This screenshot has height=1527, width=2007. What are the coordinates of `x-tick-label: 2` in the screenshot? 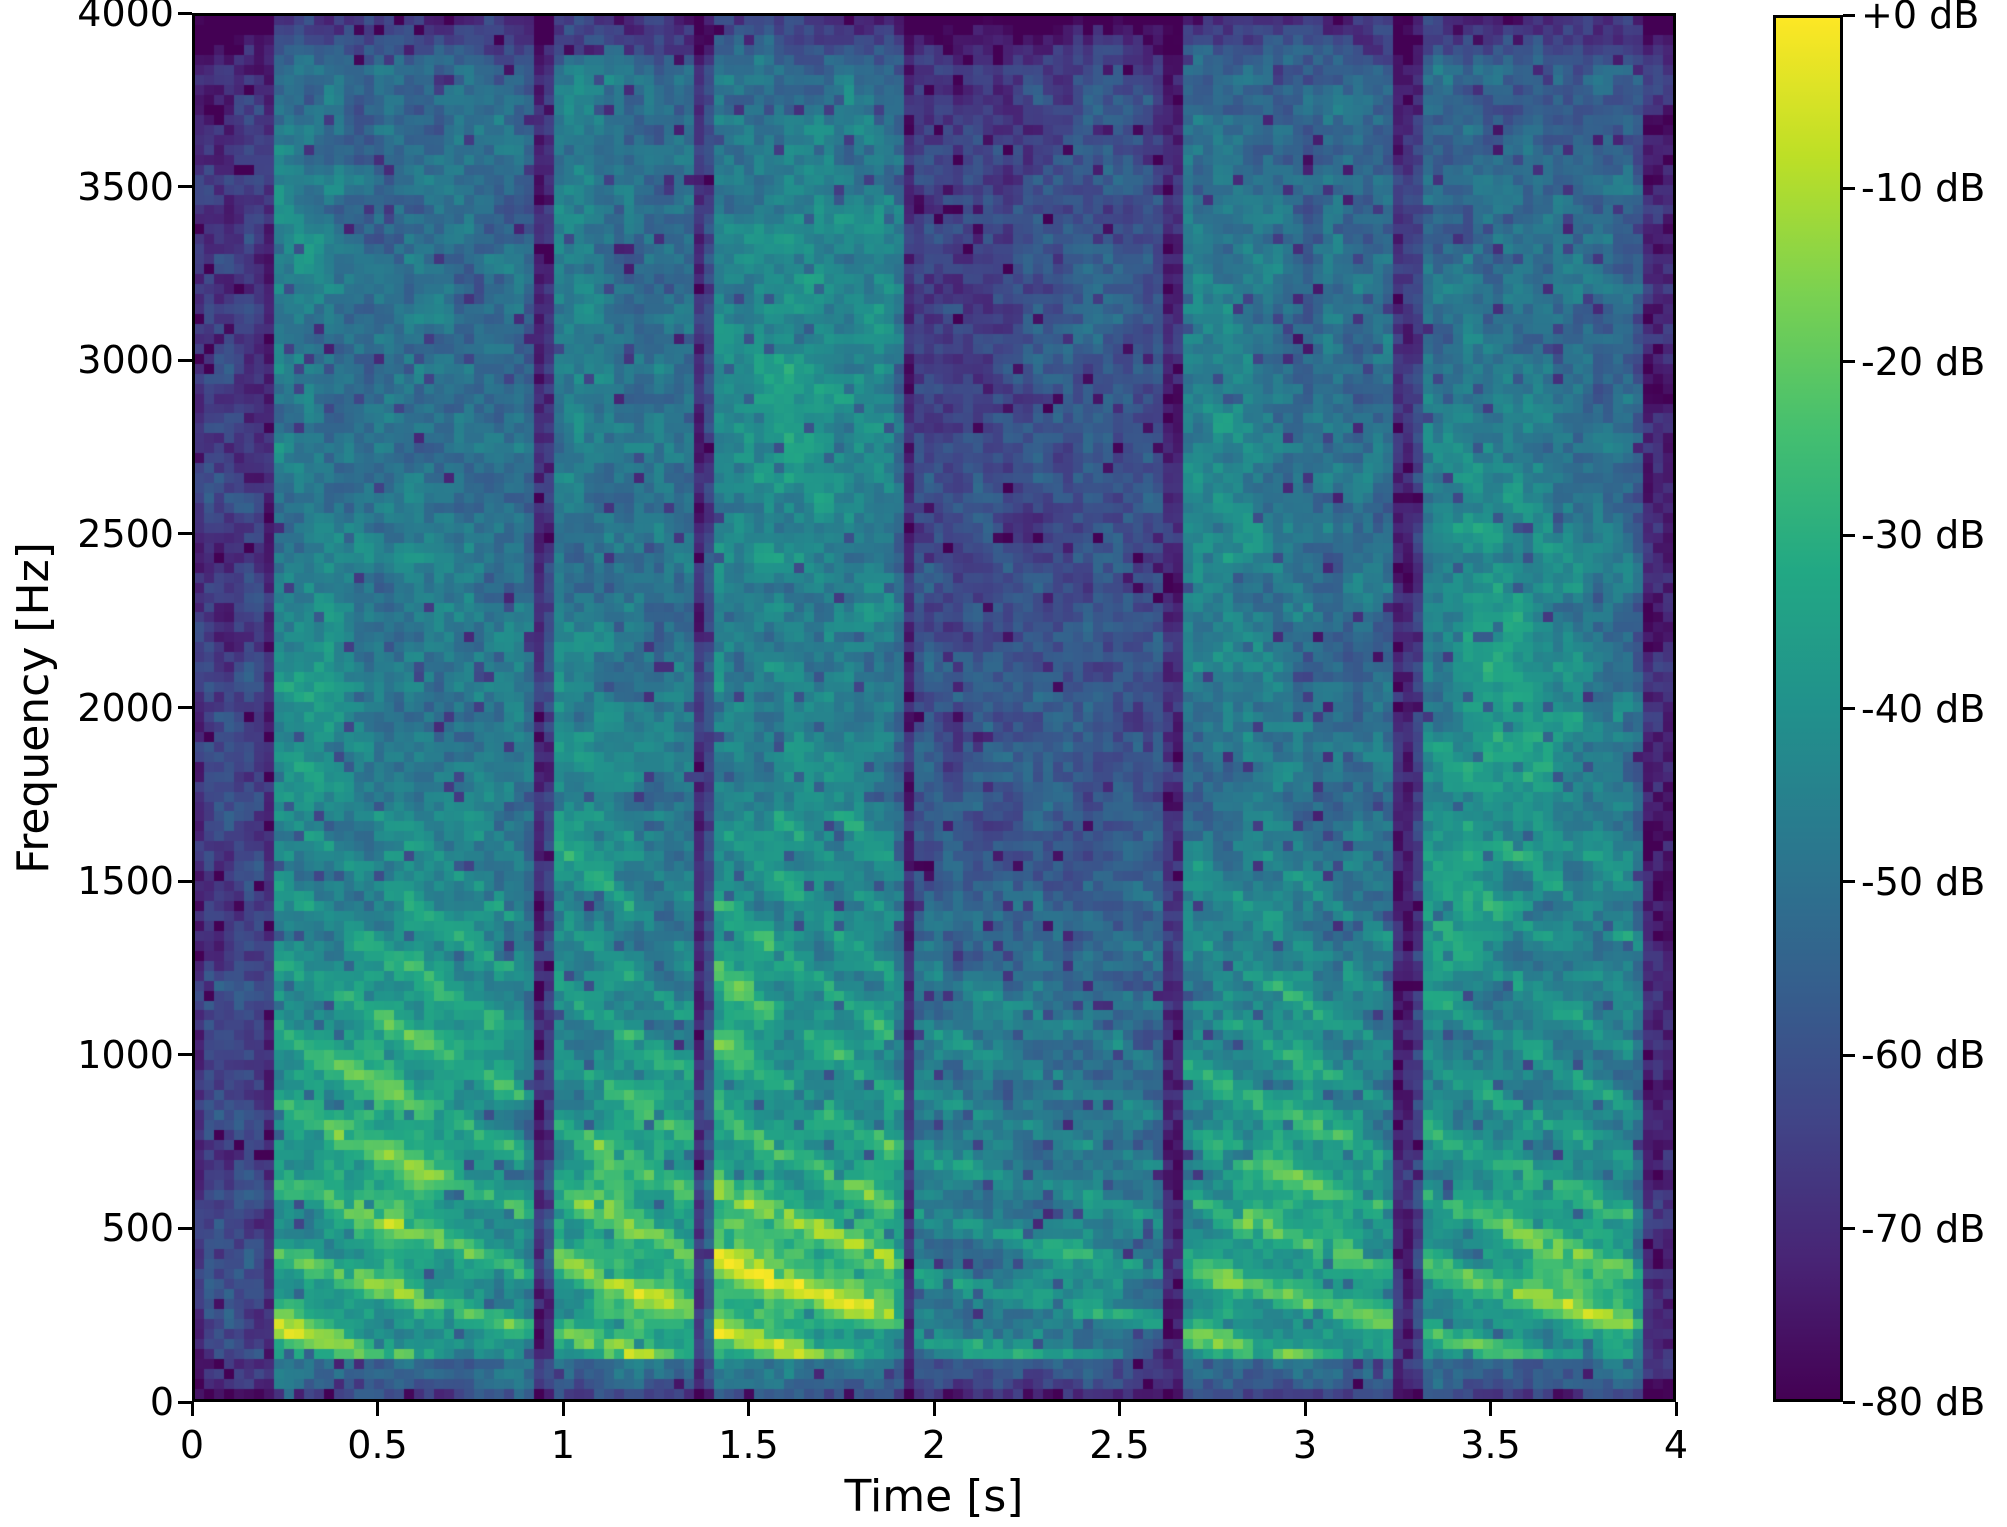 It's located at (934, 1445).